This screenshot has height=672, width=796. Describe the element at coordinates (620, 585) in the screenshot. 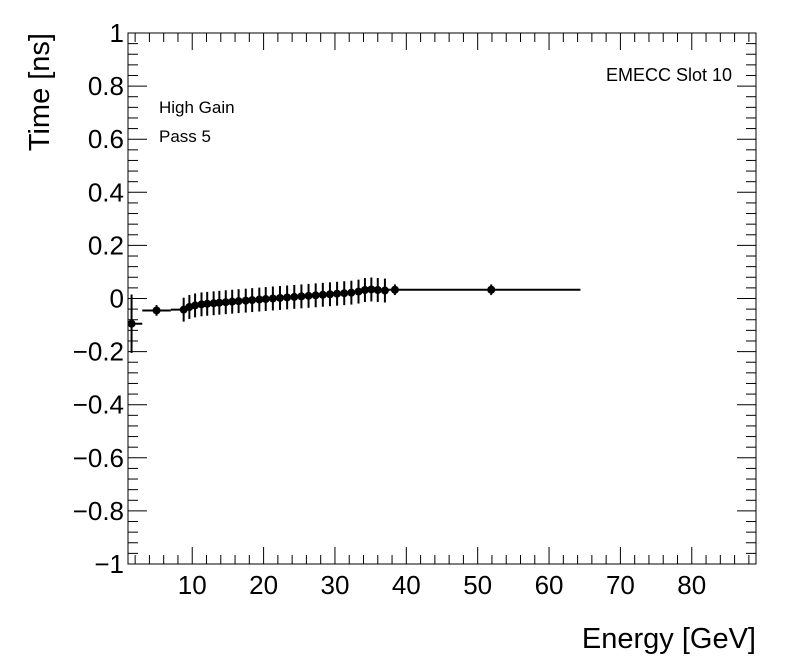

I see `x-tick-label: 70` at that location.